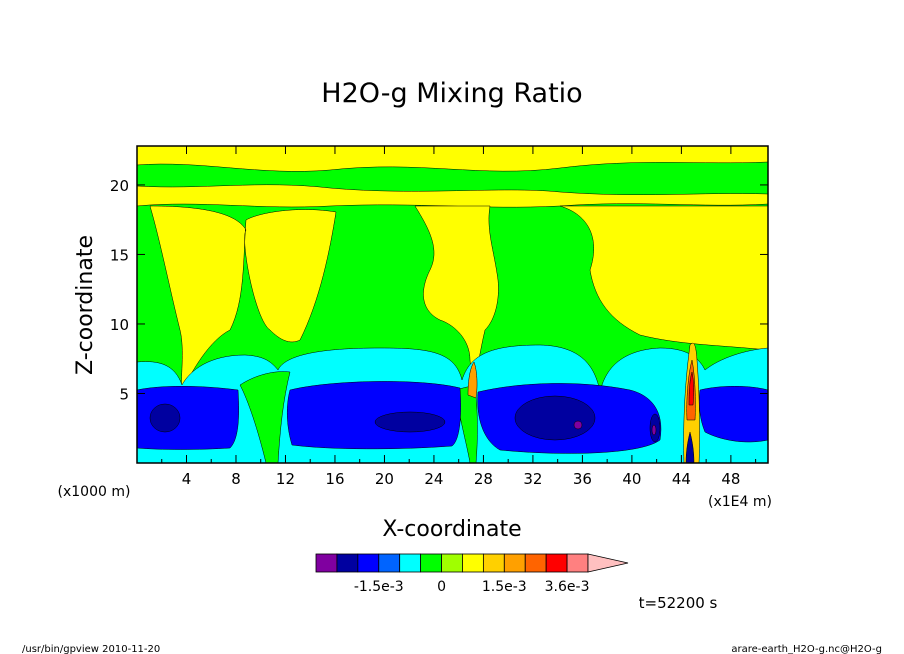  What do you see at coordinates (691, 388) in the screenshot?
I see `region-plume-red` at bounding box center [691, 388].